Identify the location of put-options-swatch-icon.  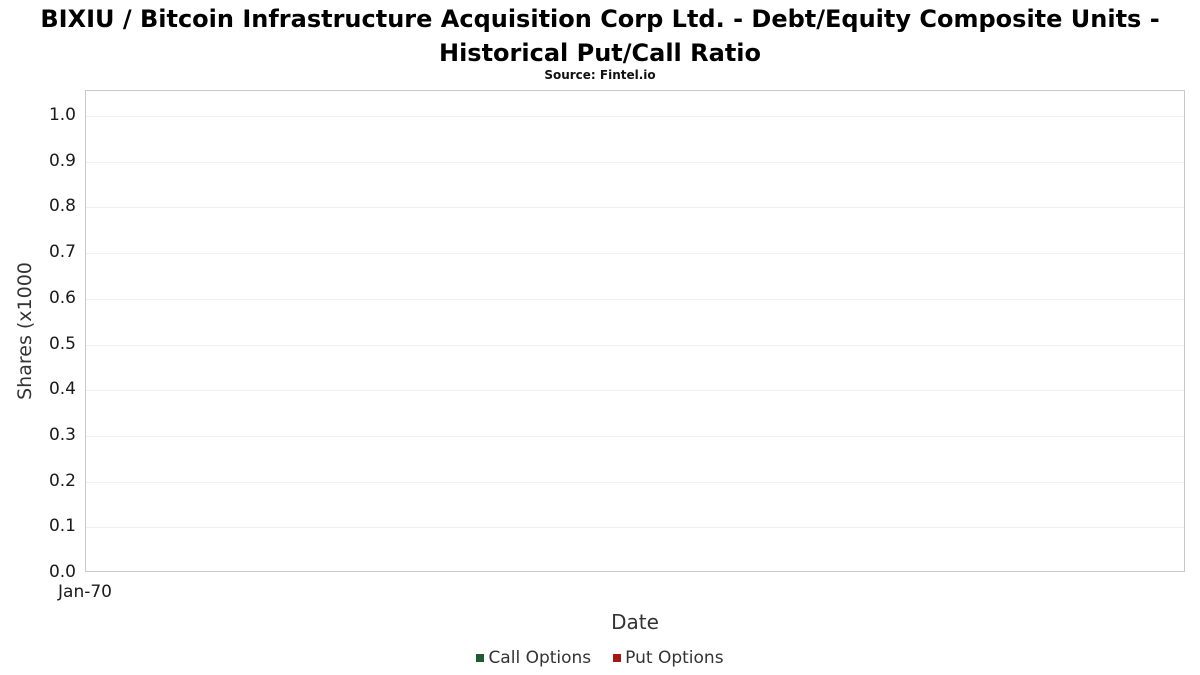
(617, 658).